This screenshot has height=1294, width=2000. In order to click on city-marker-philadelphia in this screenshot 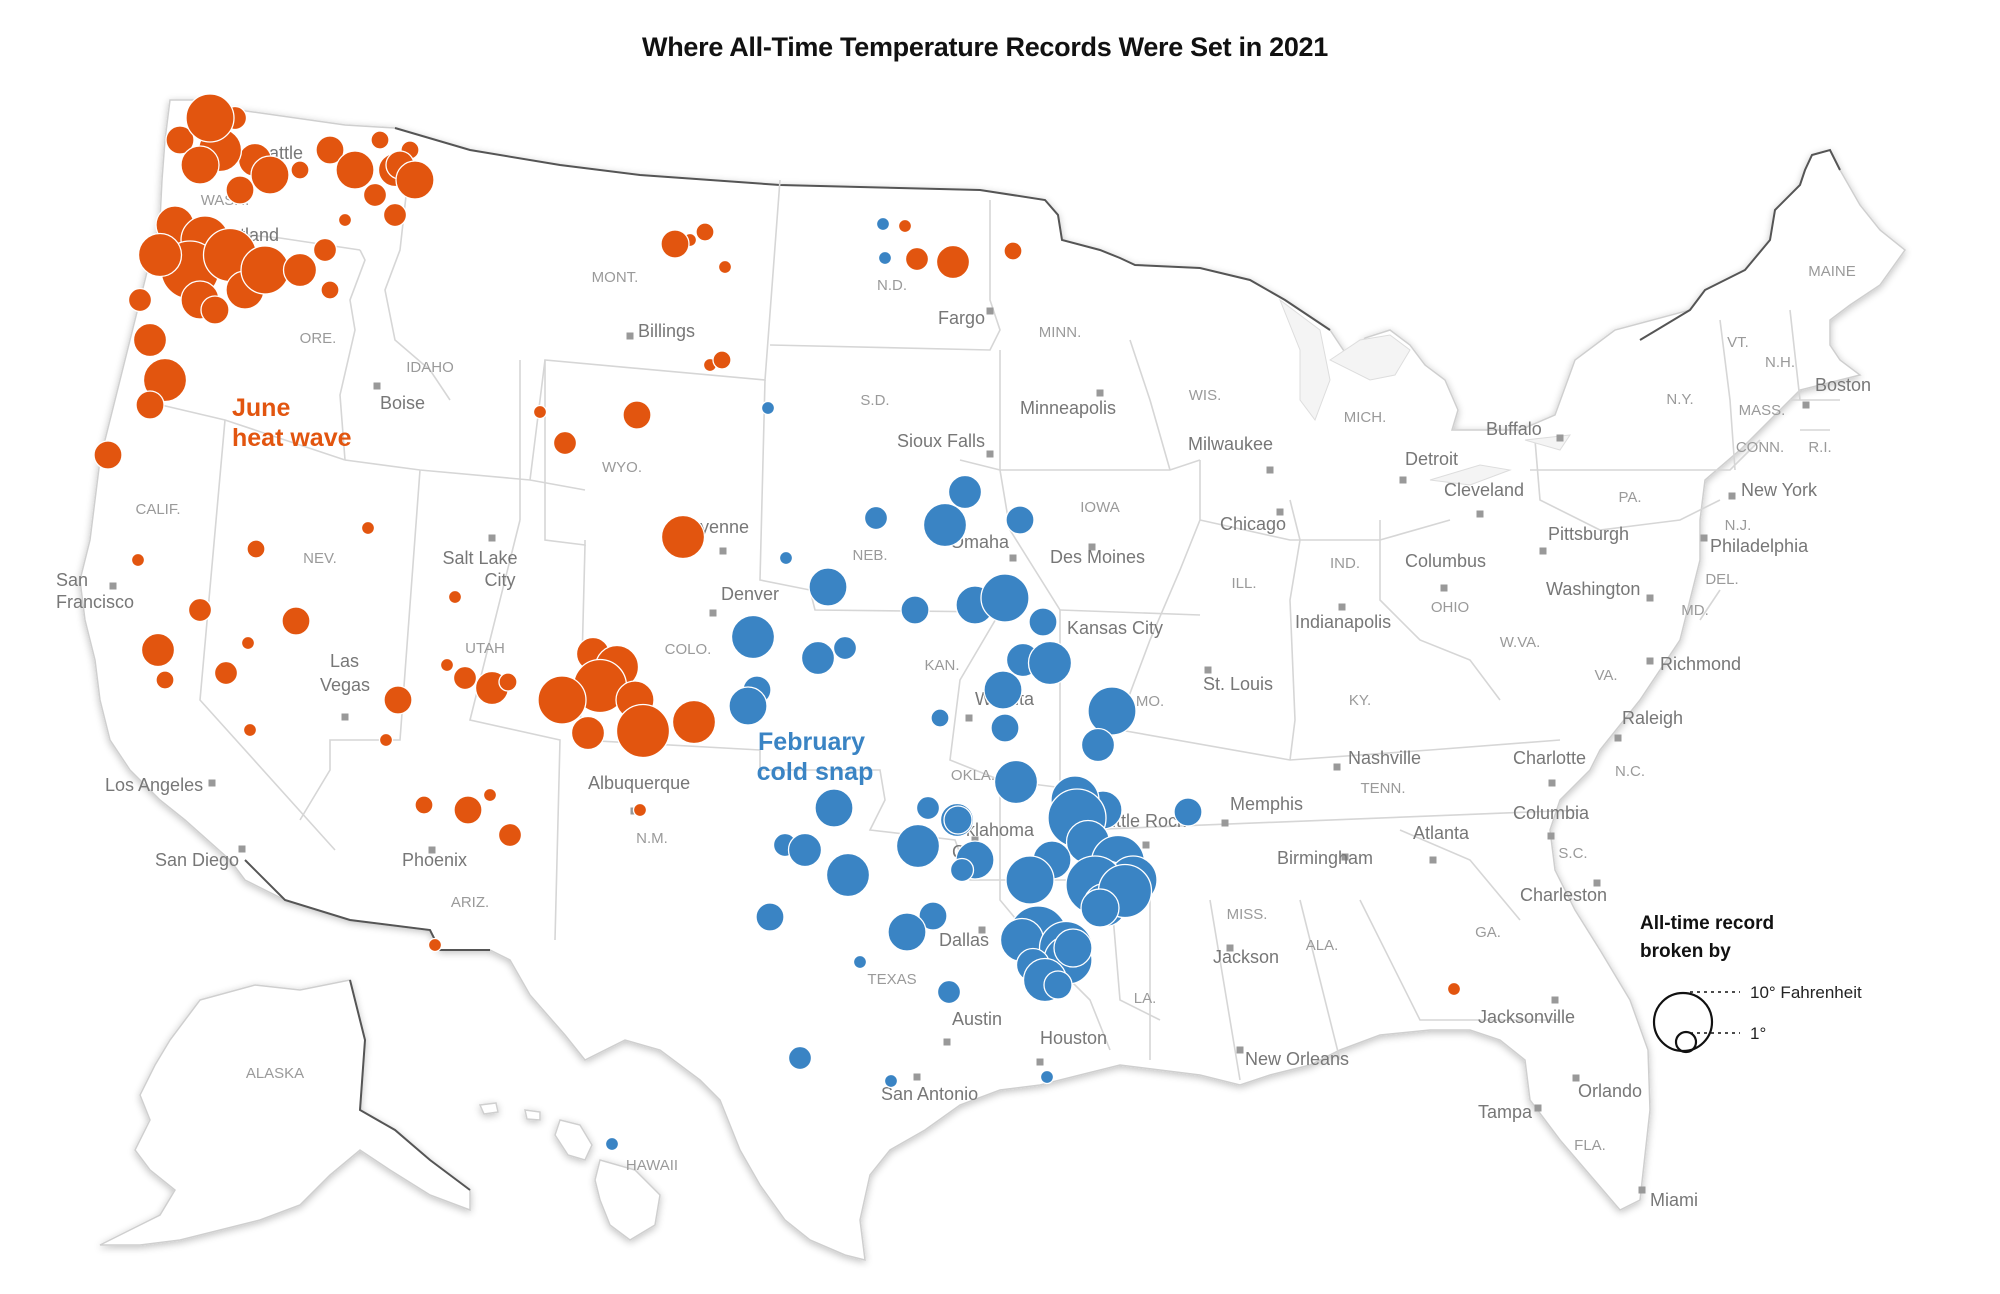, I will do `click(1704, 538)`.